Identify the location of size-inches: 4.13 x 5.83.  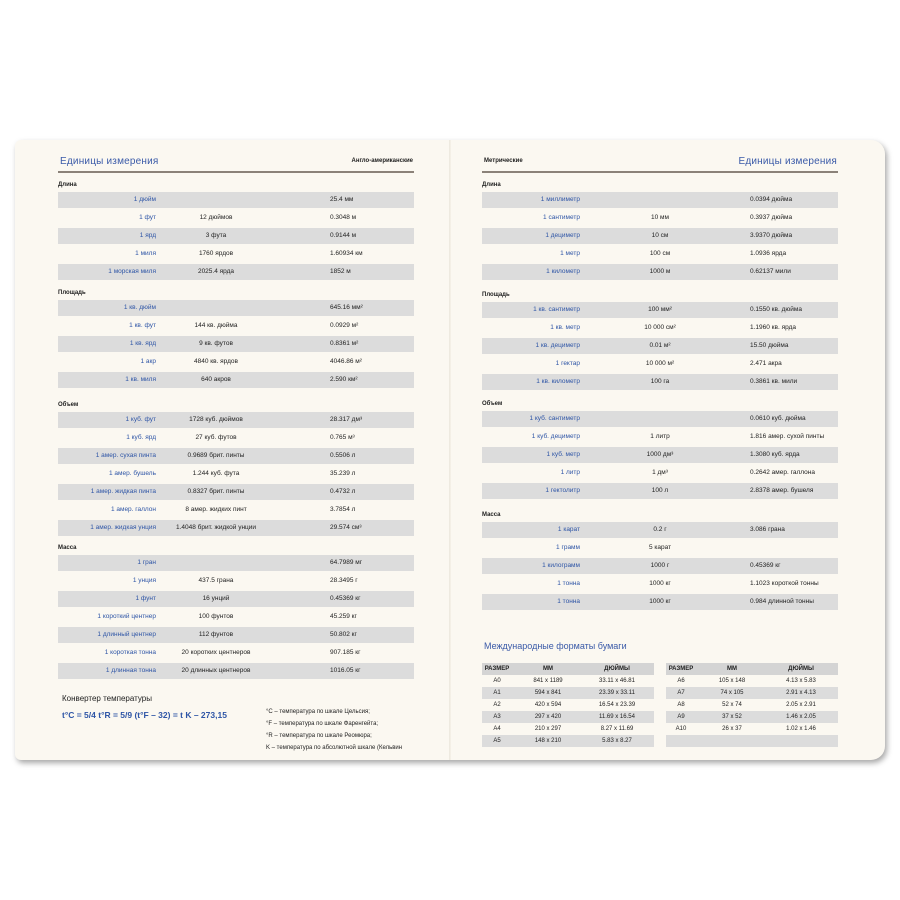
(801, 681).